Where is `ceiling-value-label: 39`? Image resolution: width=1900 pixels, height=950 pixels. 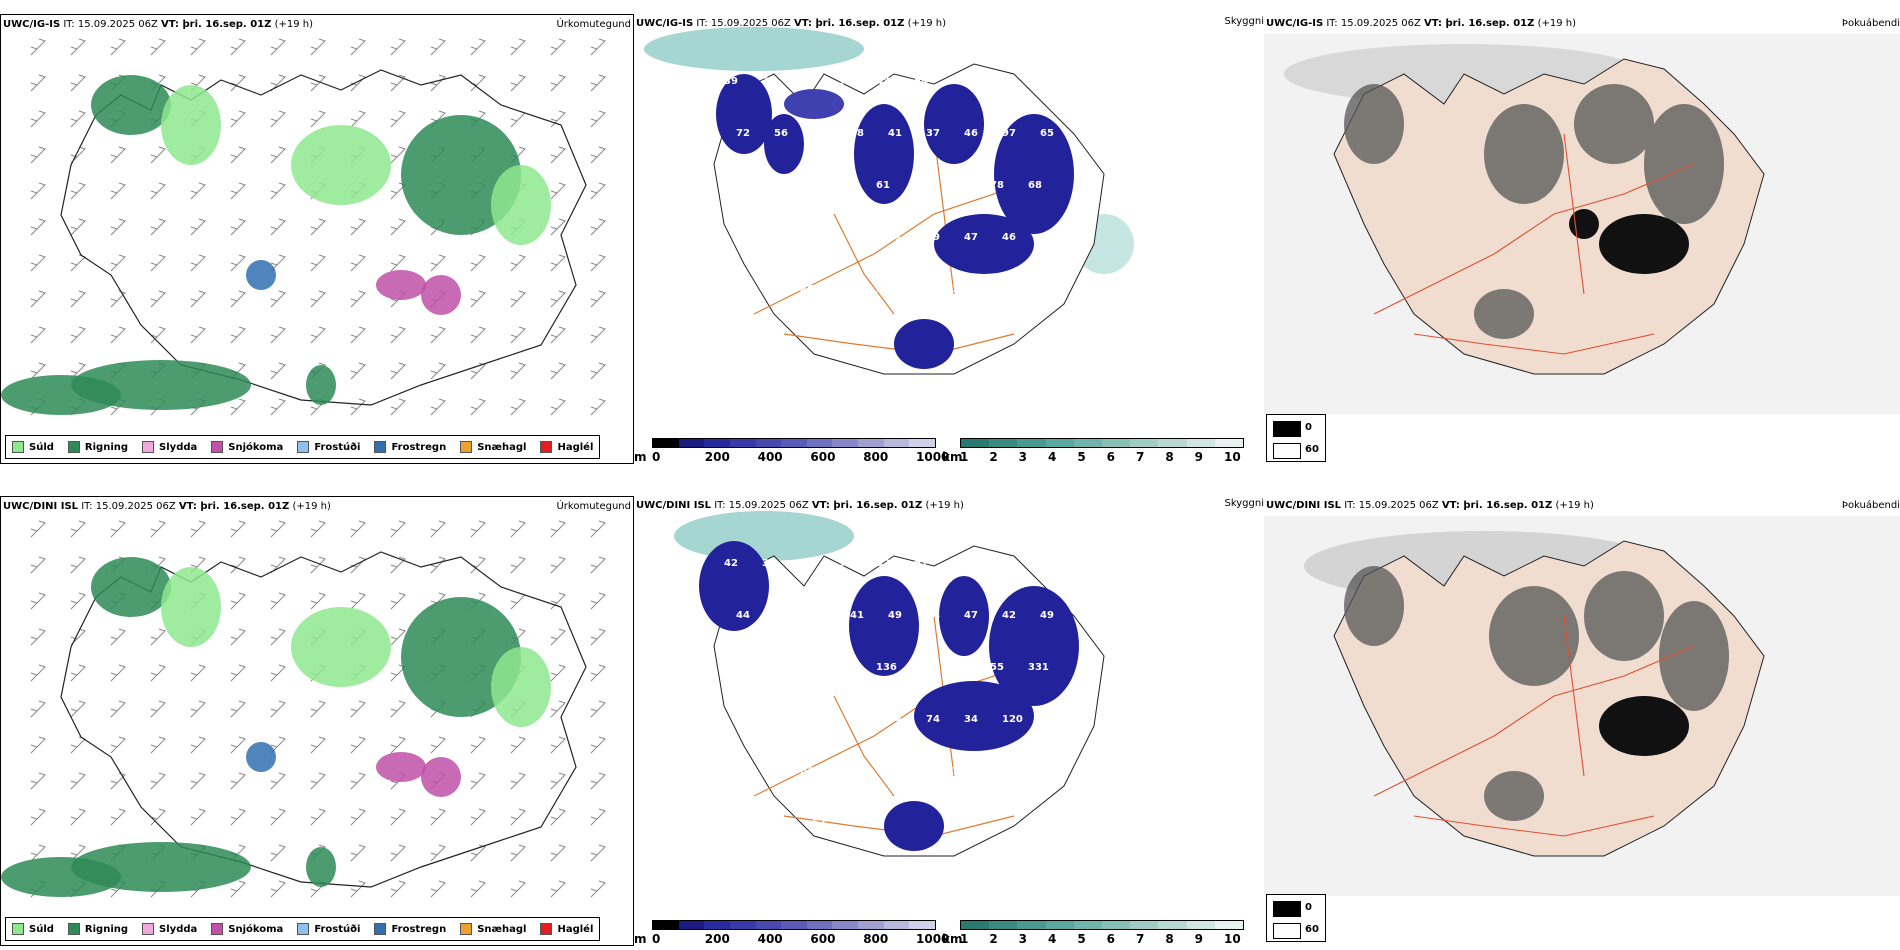 ceiling-value-label: 39 is located at coordinates (731, 81).